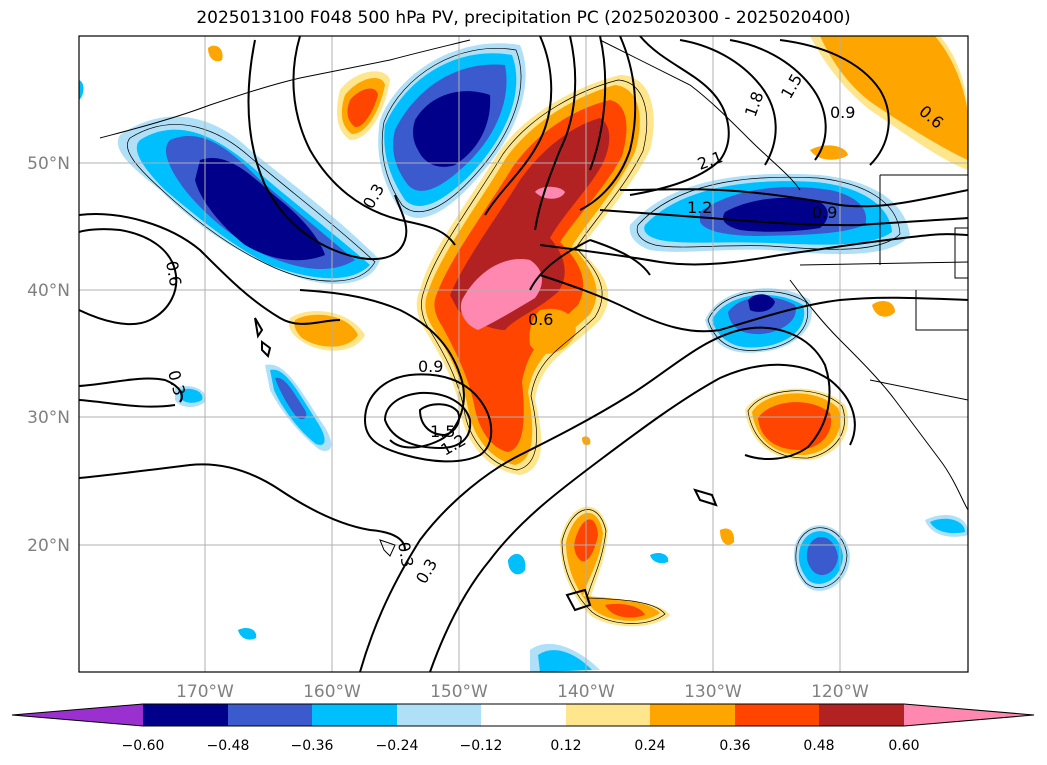 The width and height of the screenshot is (1047, 765). Describe the element at coordinates (522, 692) in the screenshot. I see `longitude-labels: 170°W 160°W 150°W 140°W 130°W 120°W` at that location.